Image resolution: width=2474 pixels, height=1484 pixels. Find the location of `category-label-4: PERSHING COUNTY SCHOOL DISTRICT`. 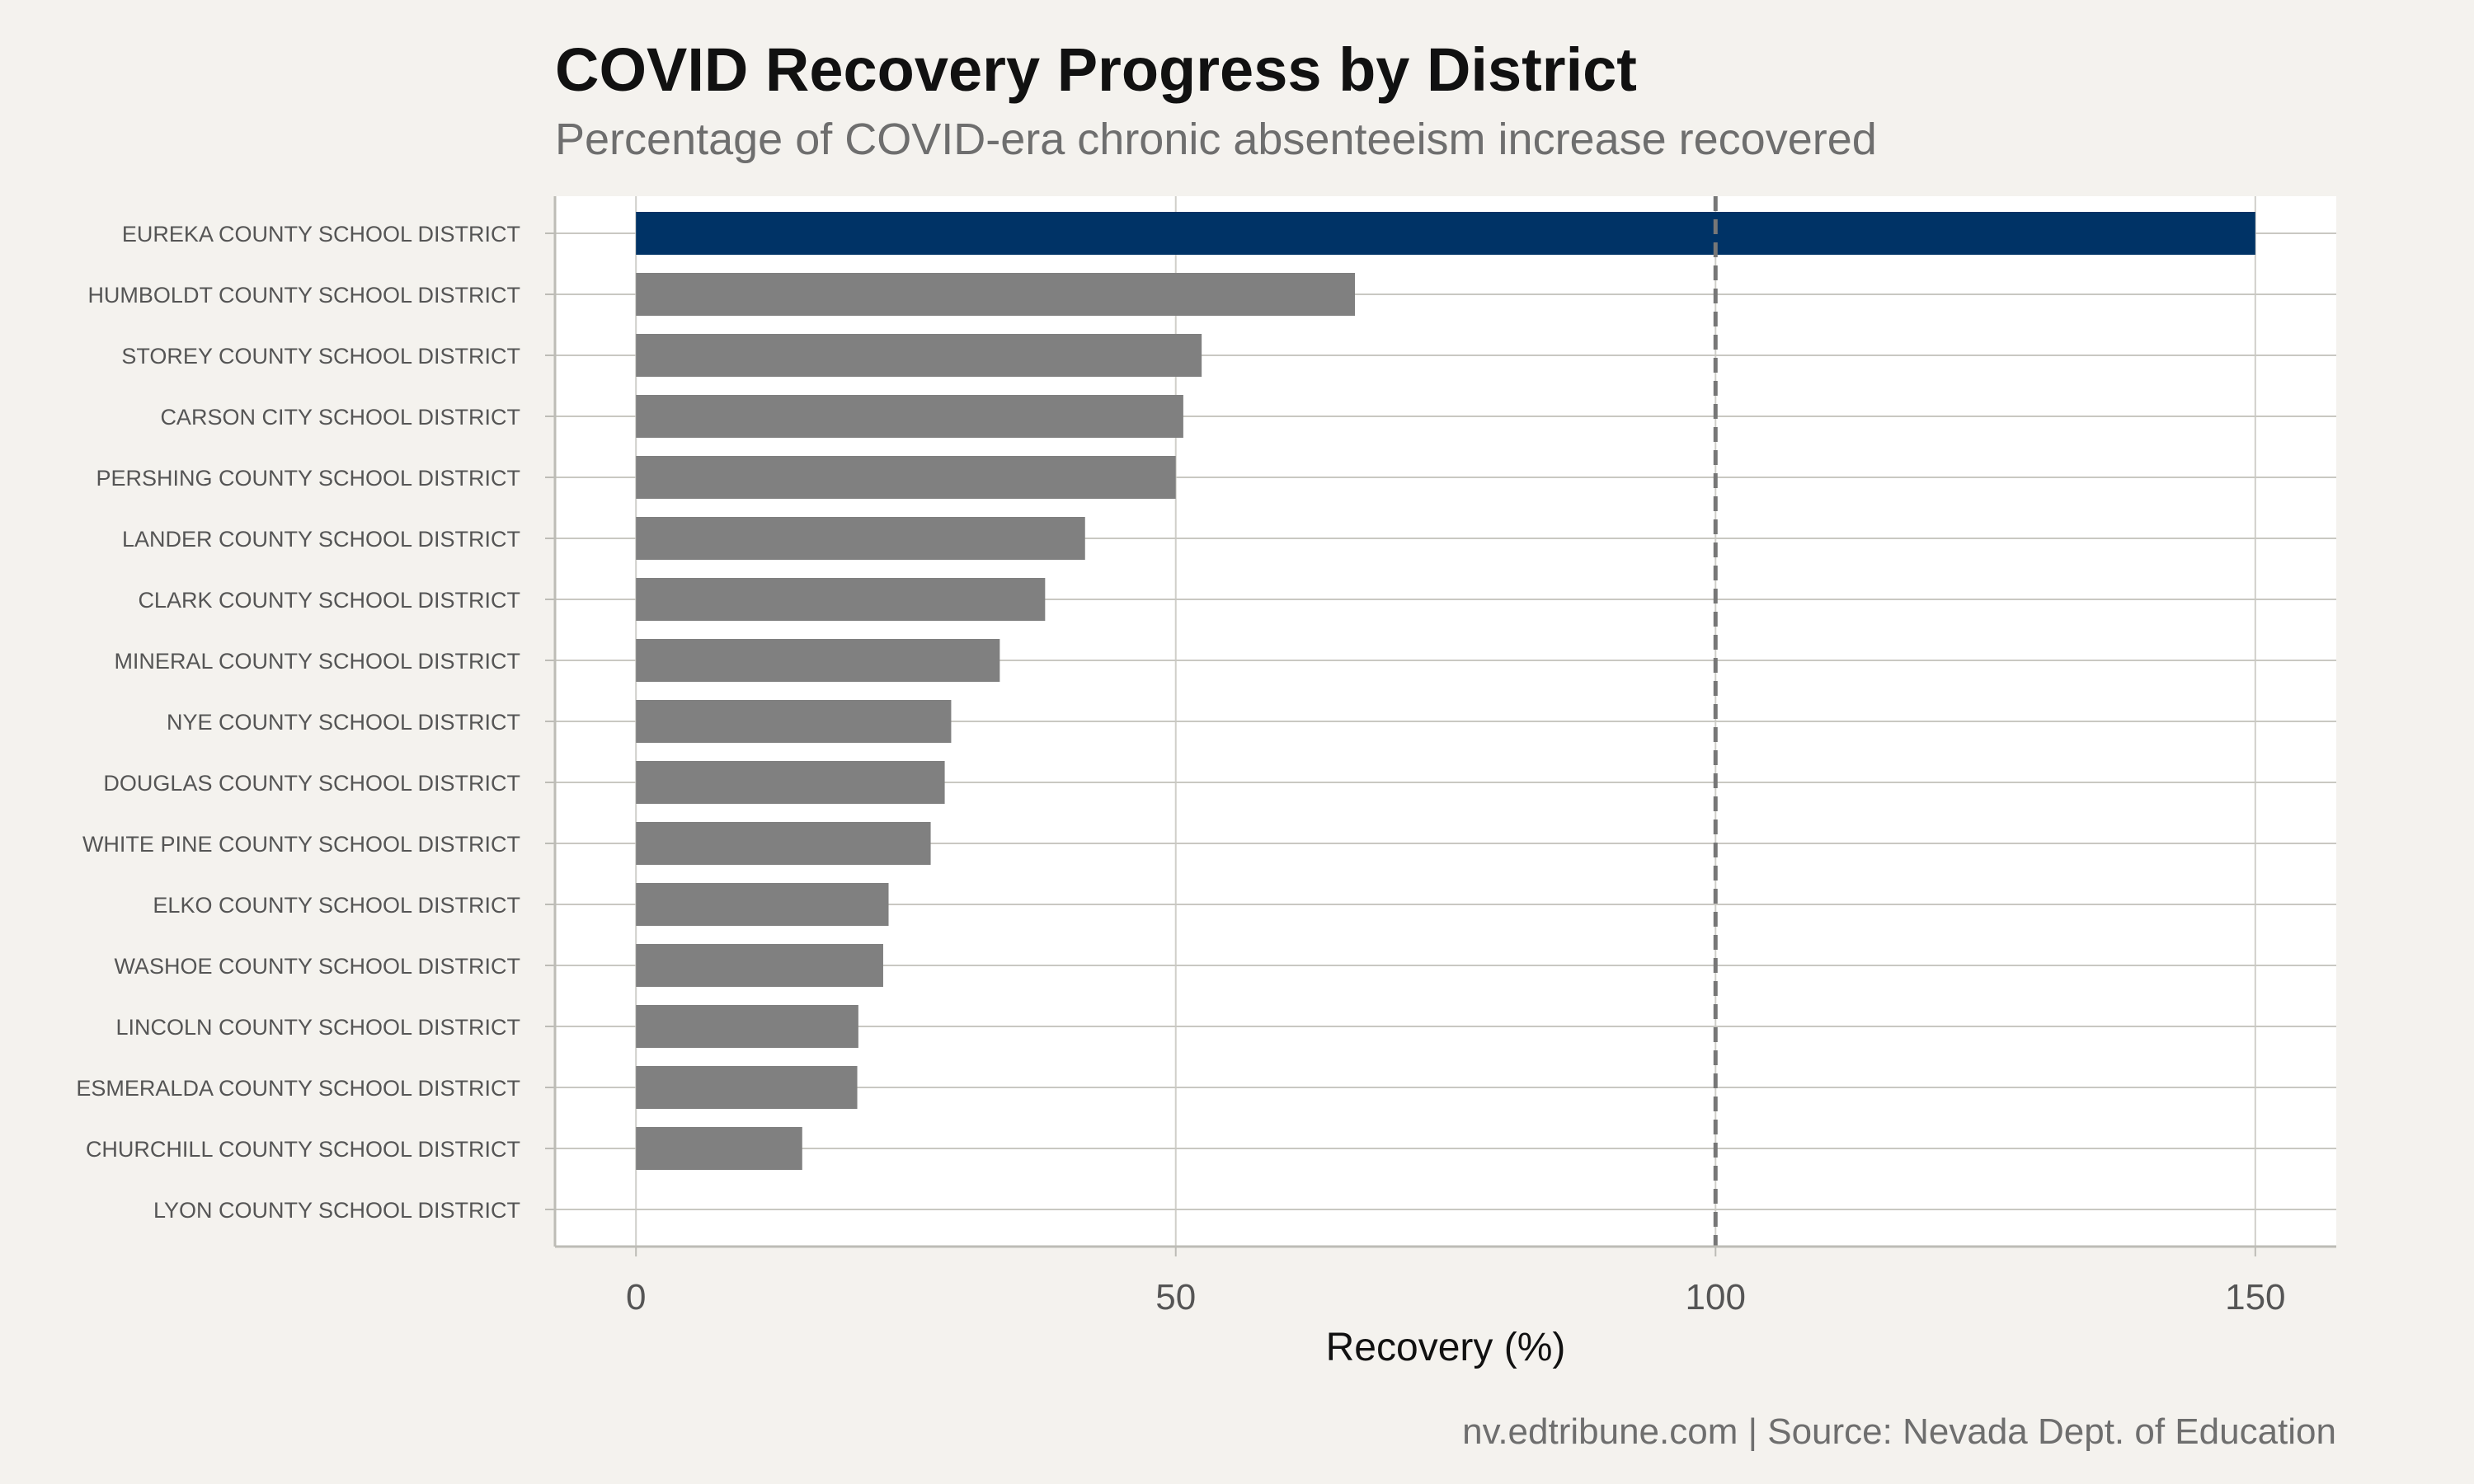

category-label-4: PERSHING COUNTY SCHOOL DISTRICT is located at coordinates (308, 478).